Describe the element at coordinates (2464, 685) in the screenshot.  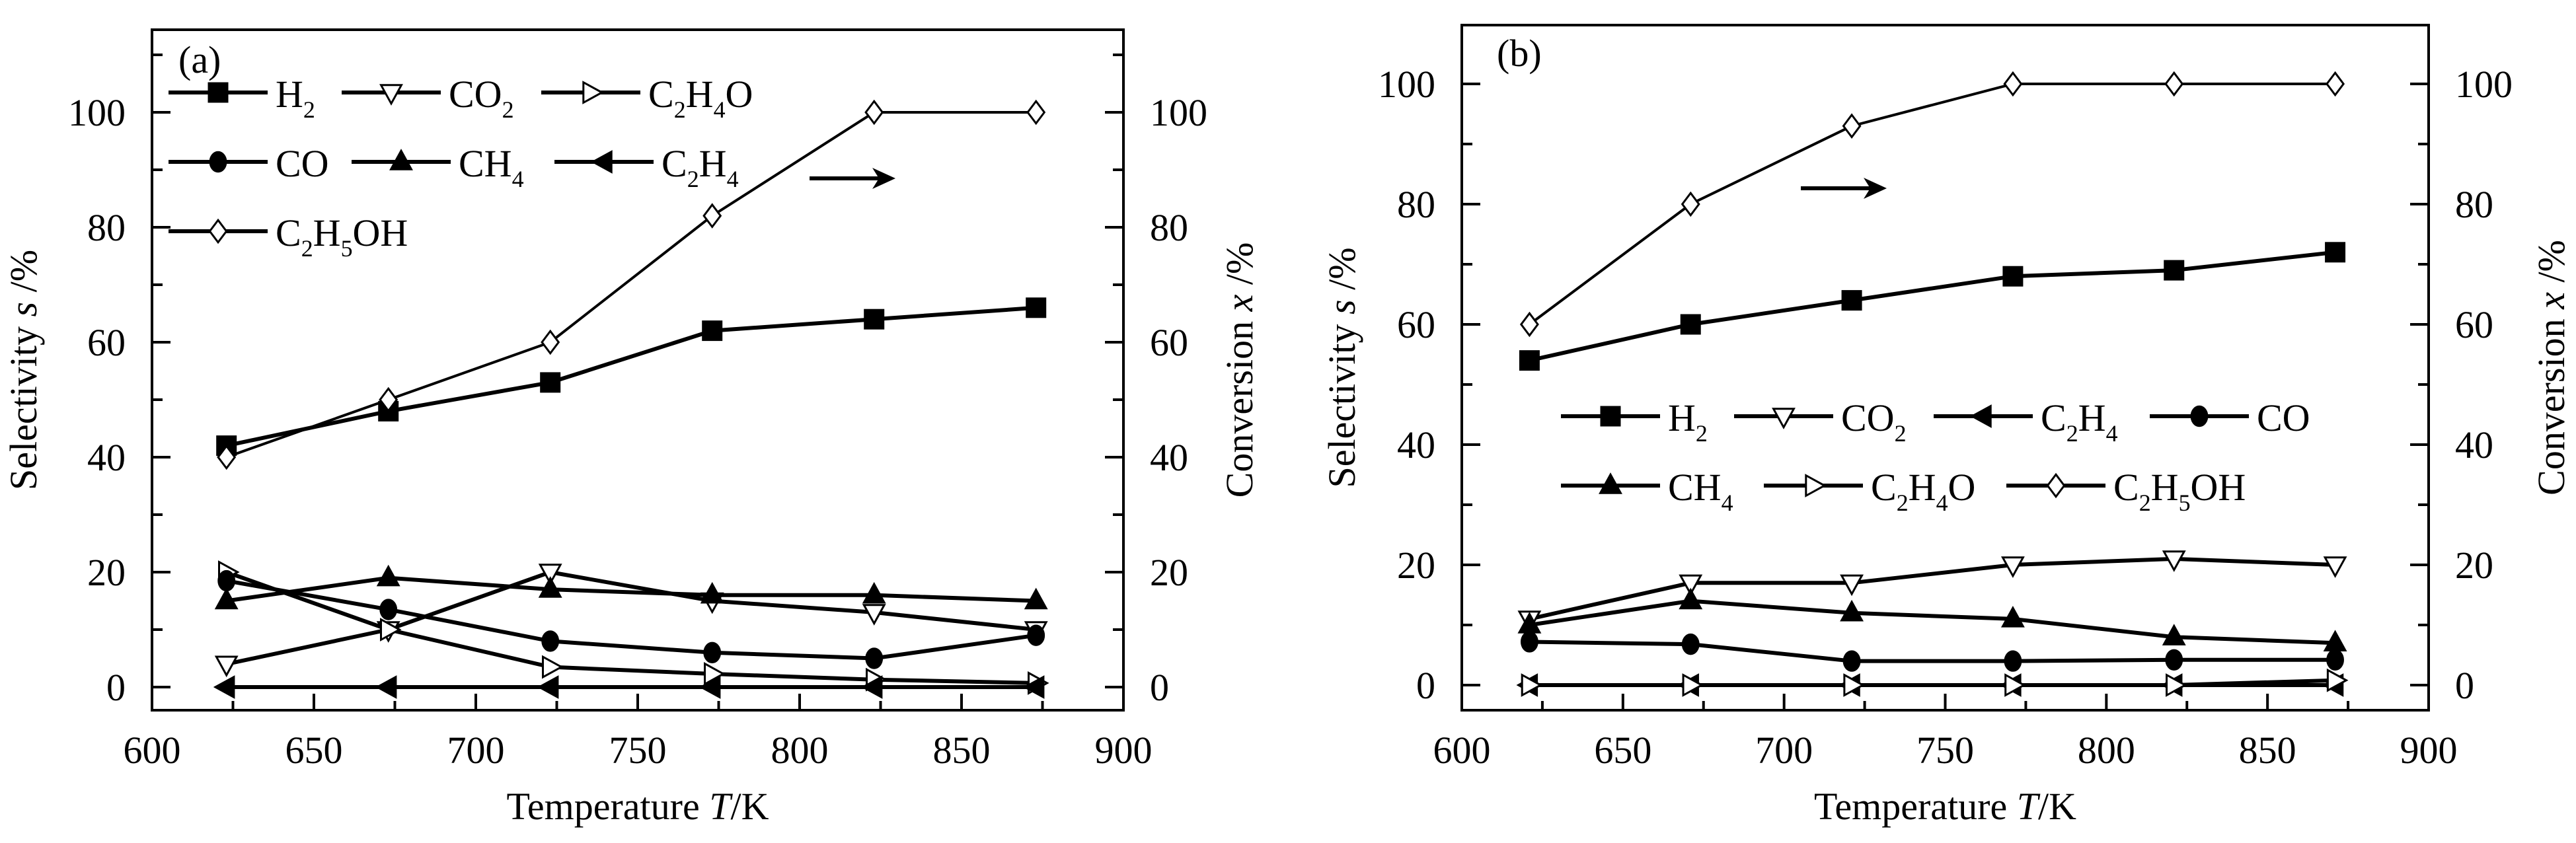
I see `panel-b-y2-tick-label: 0` at that location.